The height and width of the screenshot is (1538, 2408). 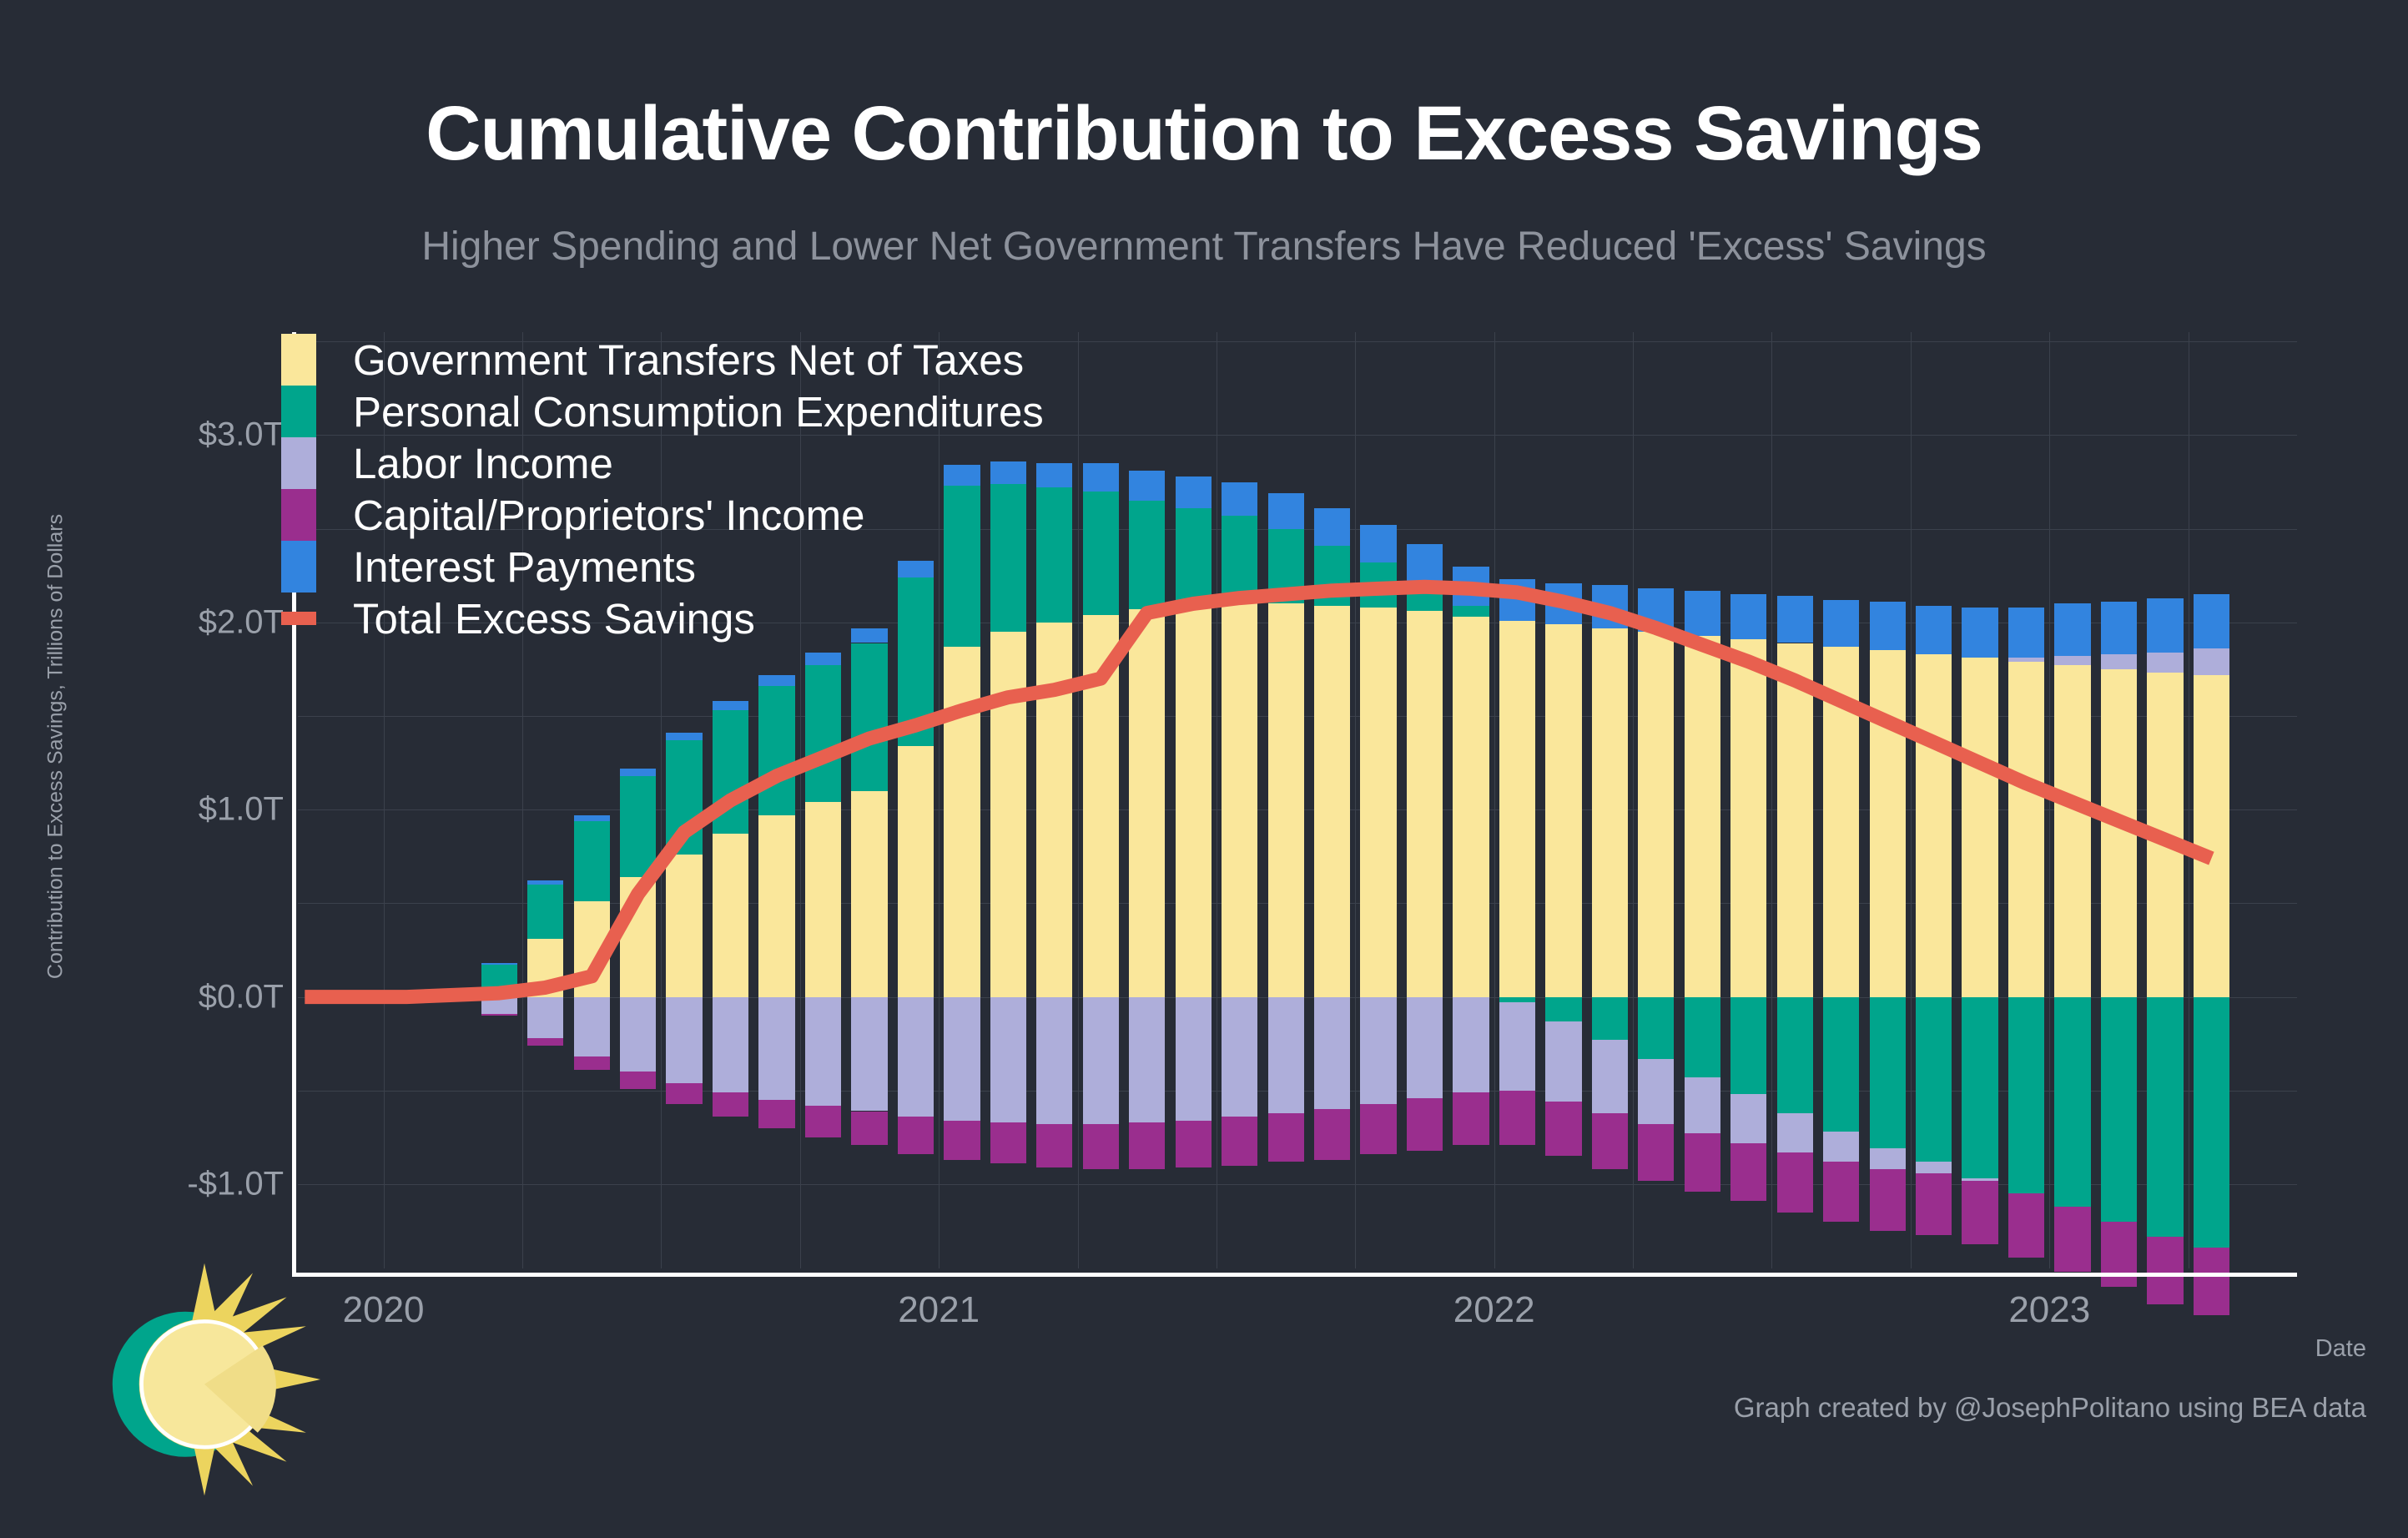 What do you see at coordinates (1297, 342) in the screenshot?
I see `gridline-horizontal` at bounding box center [1297, 342].